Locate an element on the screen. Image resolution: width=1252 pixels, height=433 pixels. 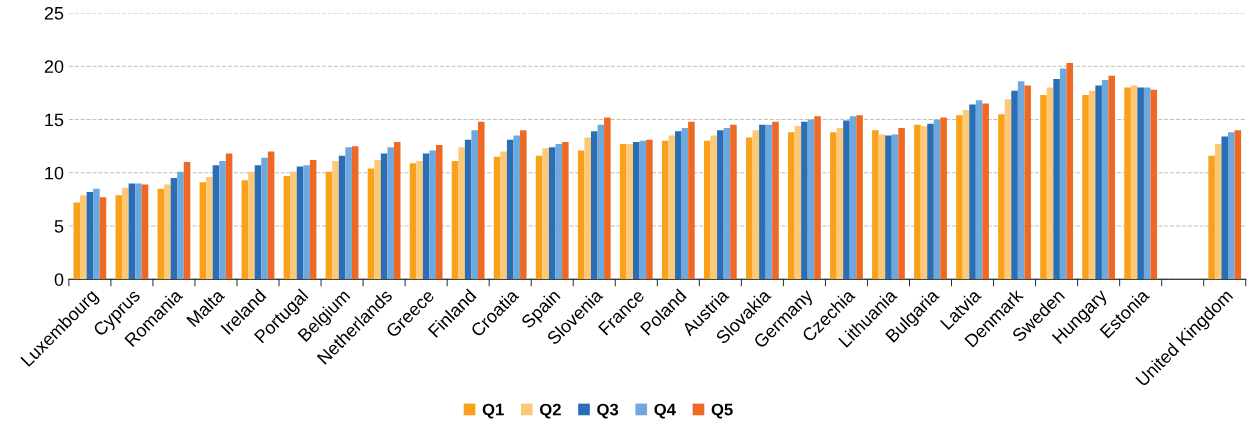
y-tick-label: 5 is located at coordinates (59, 226).